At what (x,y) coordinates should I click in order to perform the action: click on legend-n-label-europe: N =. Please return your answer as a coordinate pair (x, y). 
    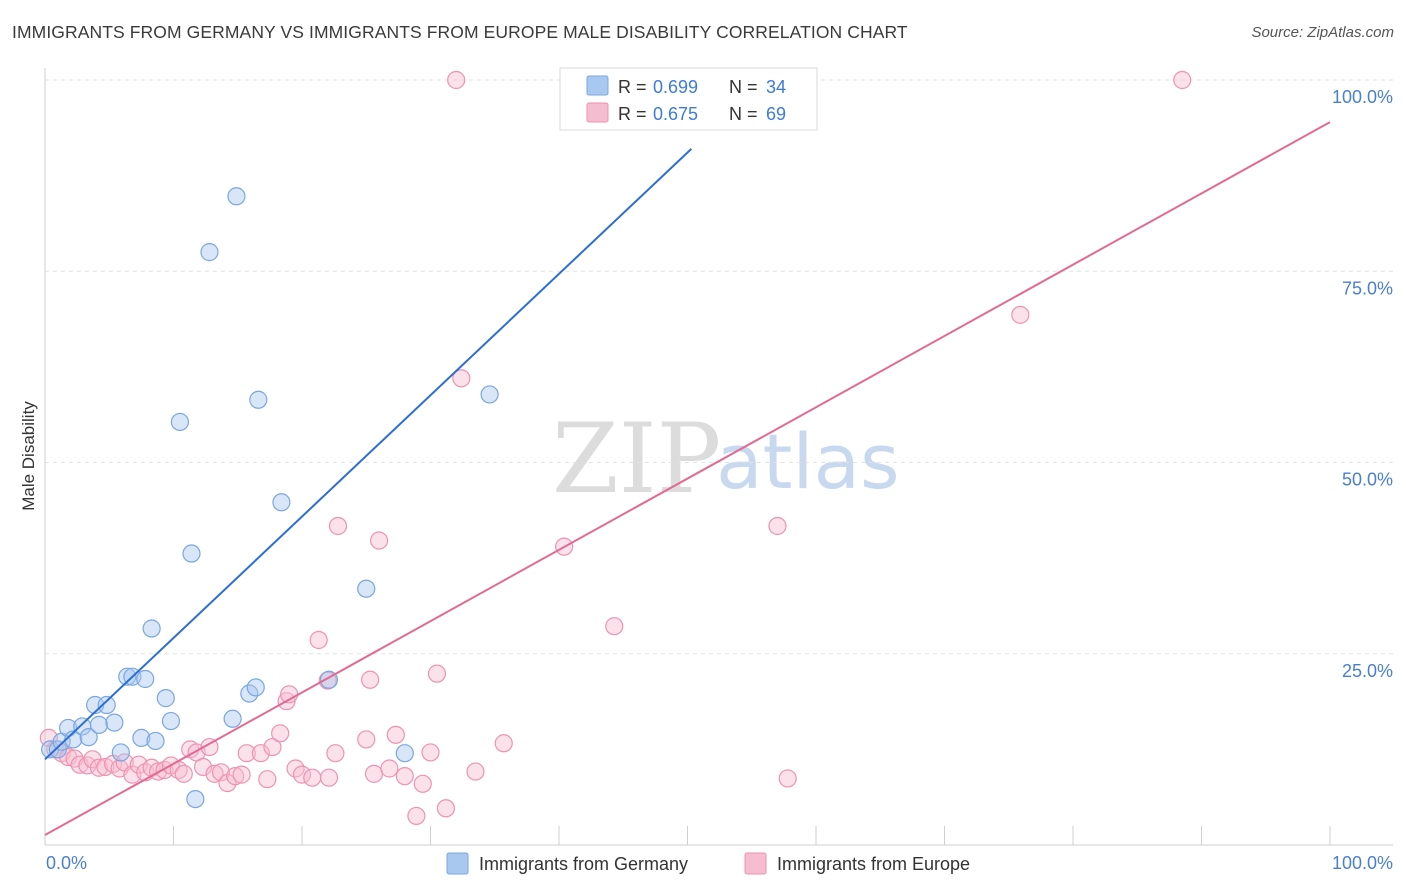
    Looking at the image, I should click on (743, 114).